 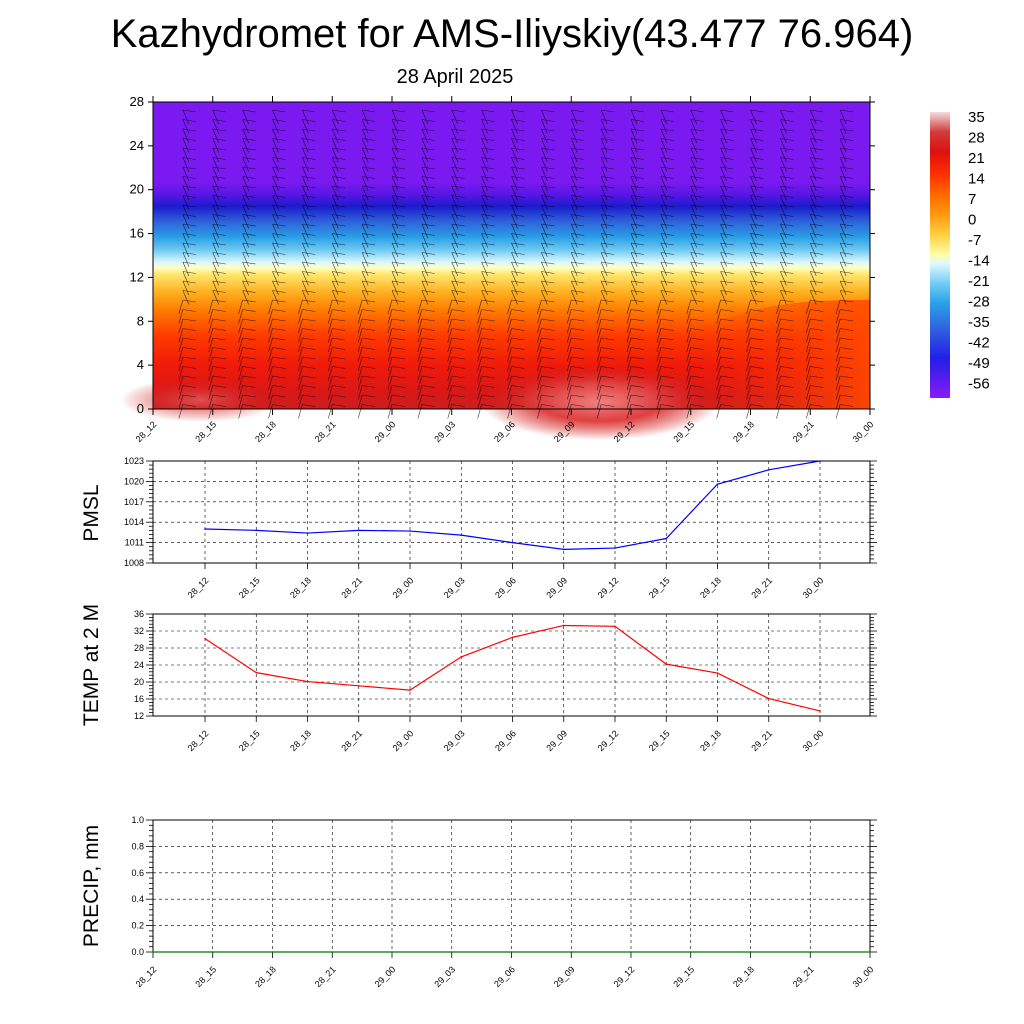 What do you see at coordinates (972, 199) in the screenshot?
I see `colorbar-label: 7` at bounding box center [972, 199].